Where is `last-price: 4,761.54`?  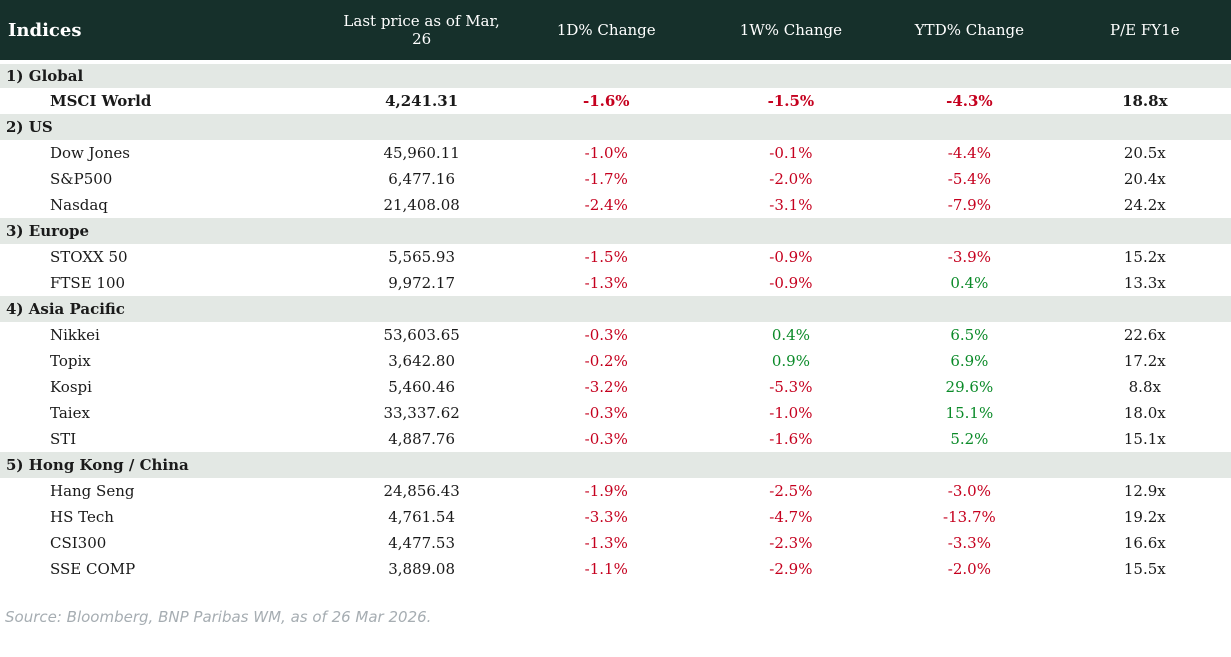 last-price: 4,761.54 is located at coordinates (422, 517).